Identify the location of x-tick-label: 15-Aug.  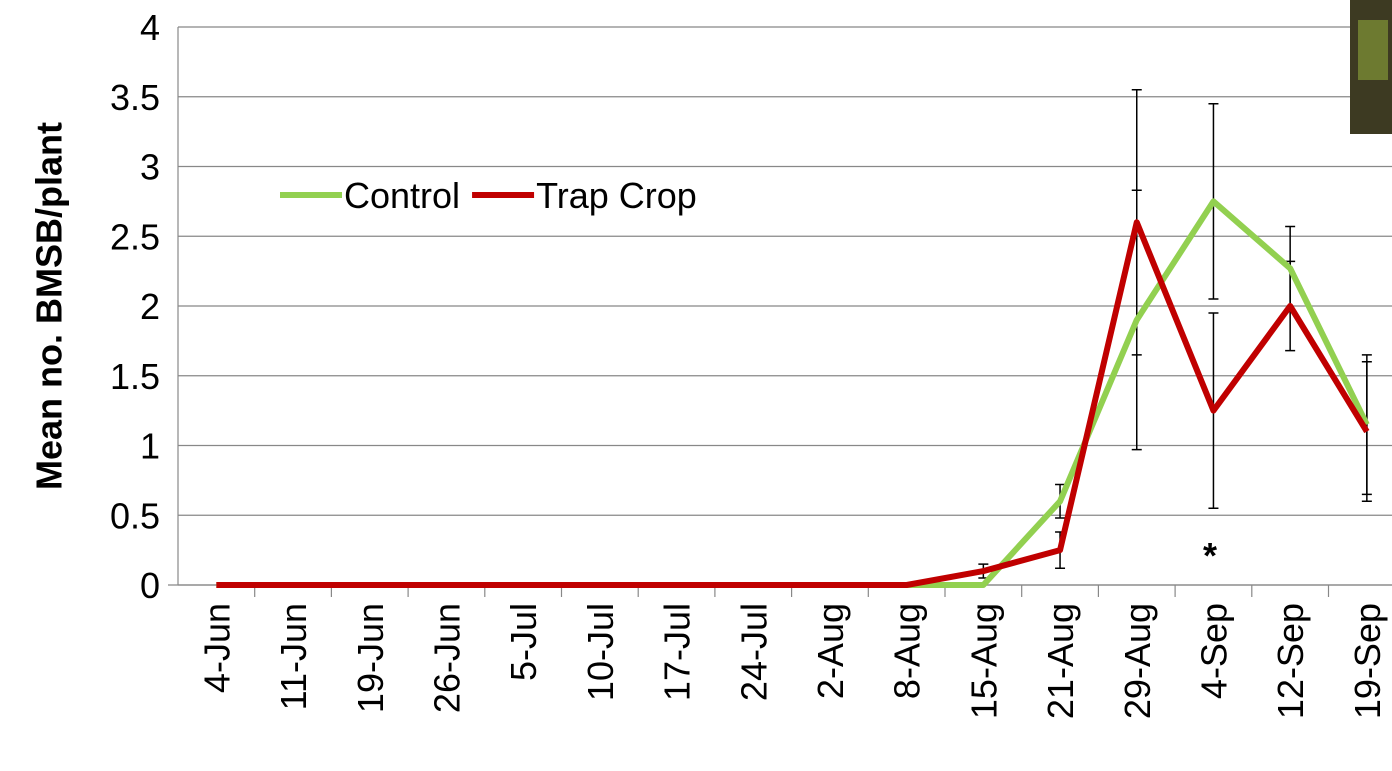
(983, 661).